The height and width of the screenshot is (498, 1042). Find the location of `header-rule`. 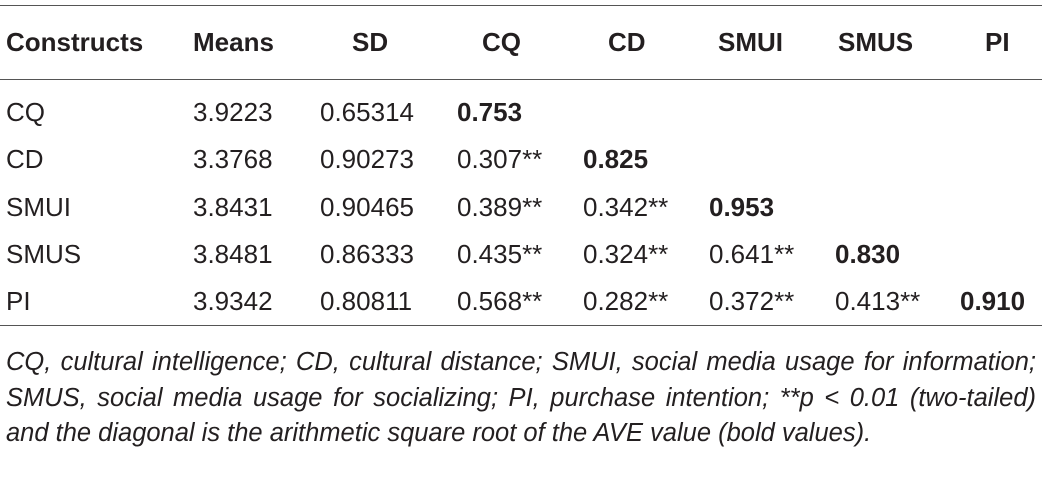

header-rule is located at coordinates (521, 79).